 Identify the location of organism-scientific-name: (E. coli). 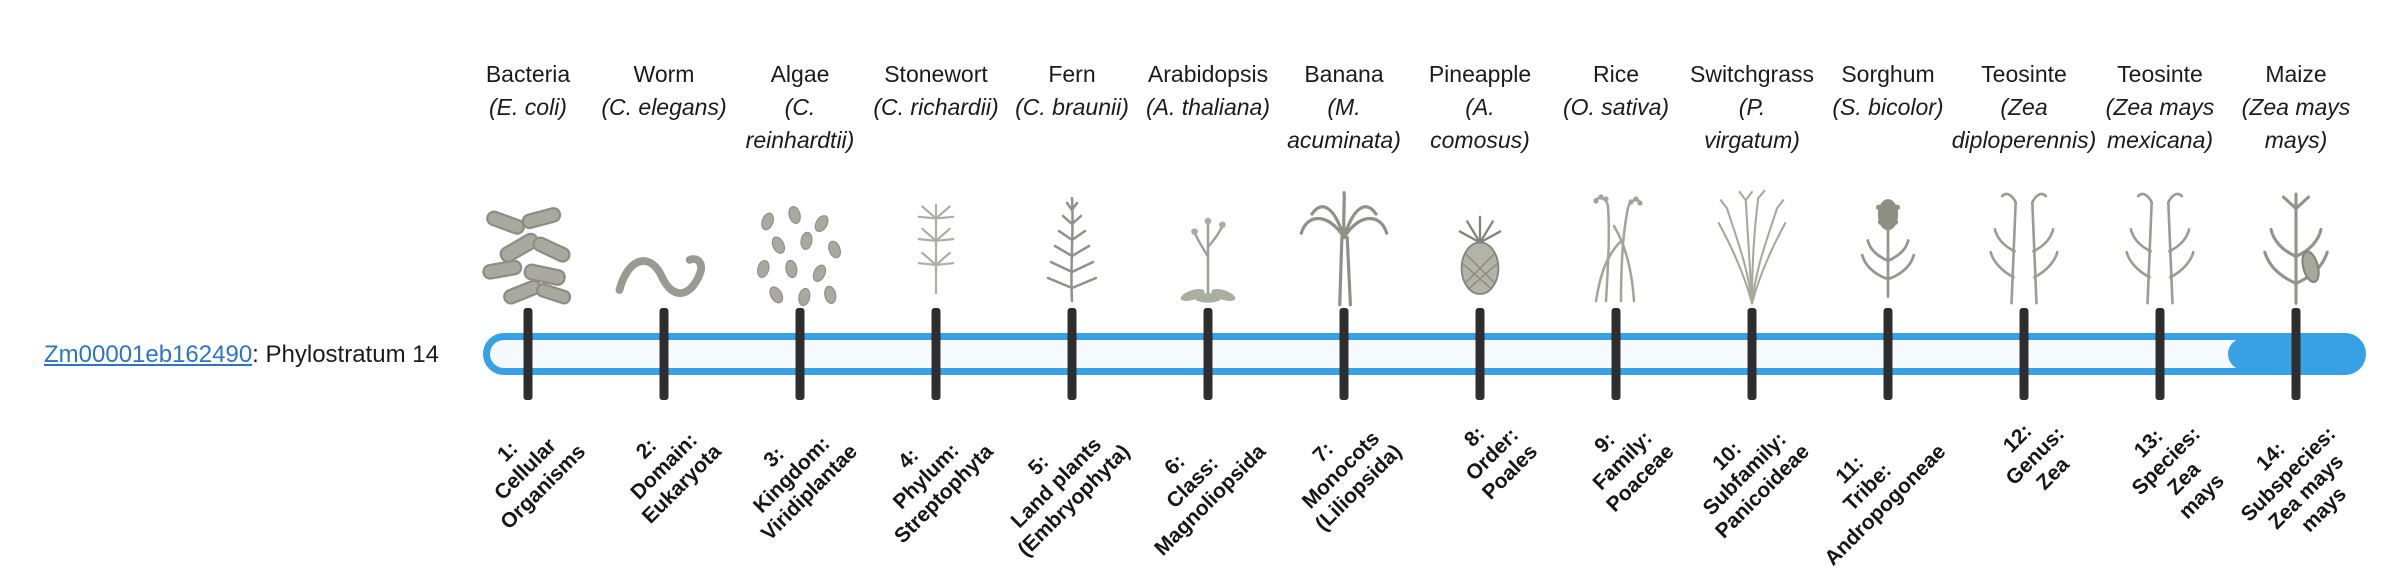
(528, 107).